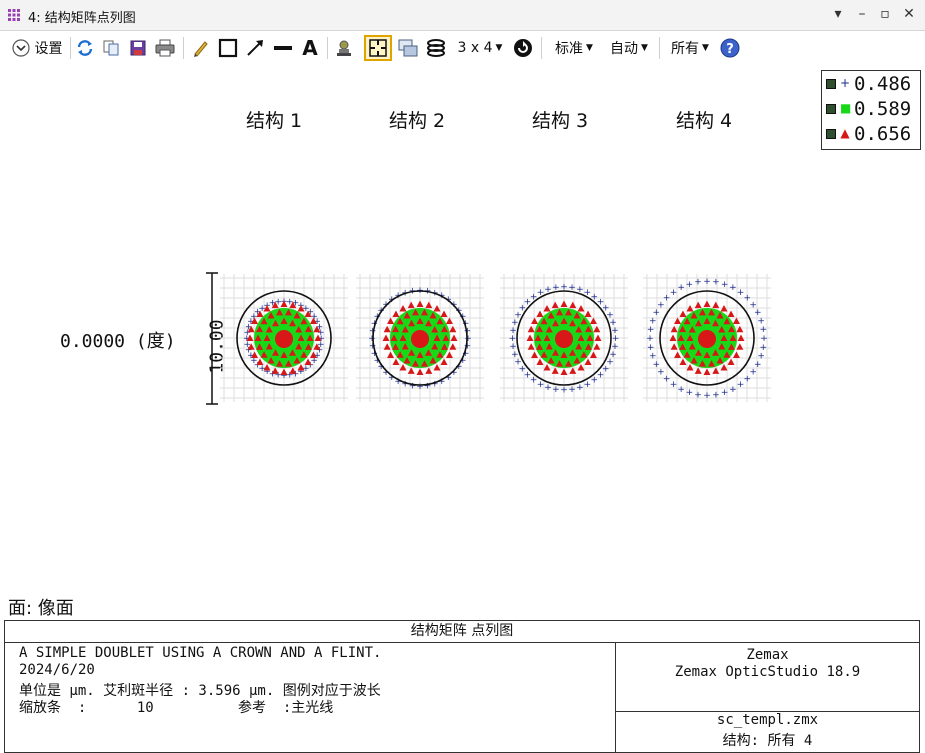  Describe the element at coordinates (845, 133) in the screenshot. I see `legend-symbol: ▲` at that location.